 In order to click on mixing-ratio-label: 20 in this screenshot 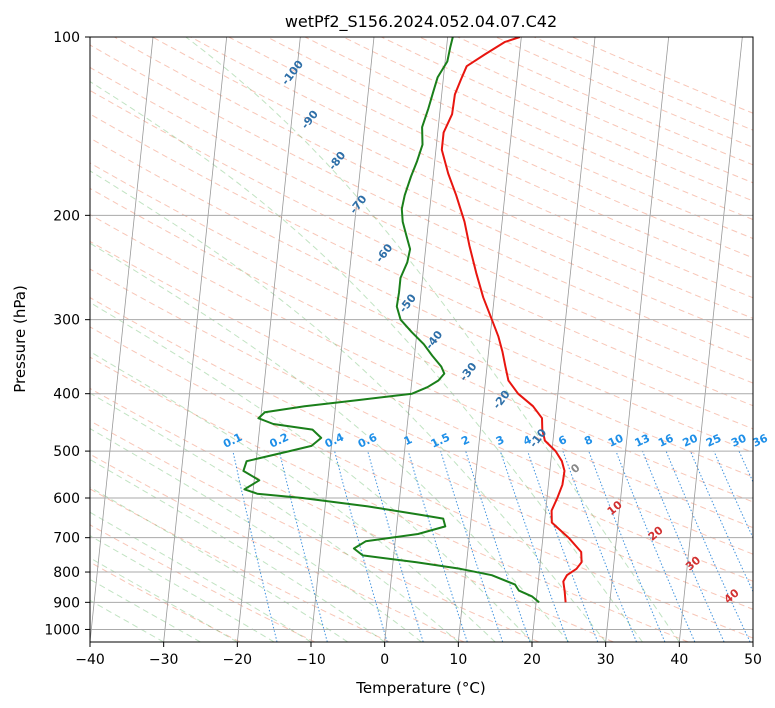, I will do `click(691, 440)`.